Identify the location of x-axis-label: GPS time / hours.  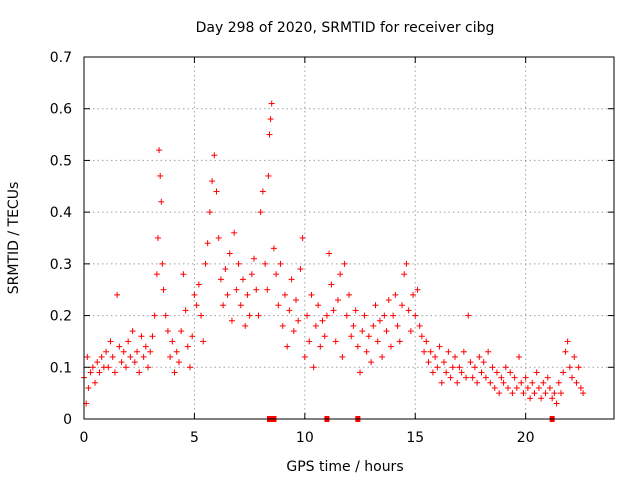
(344, 467).